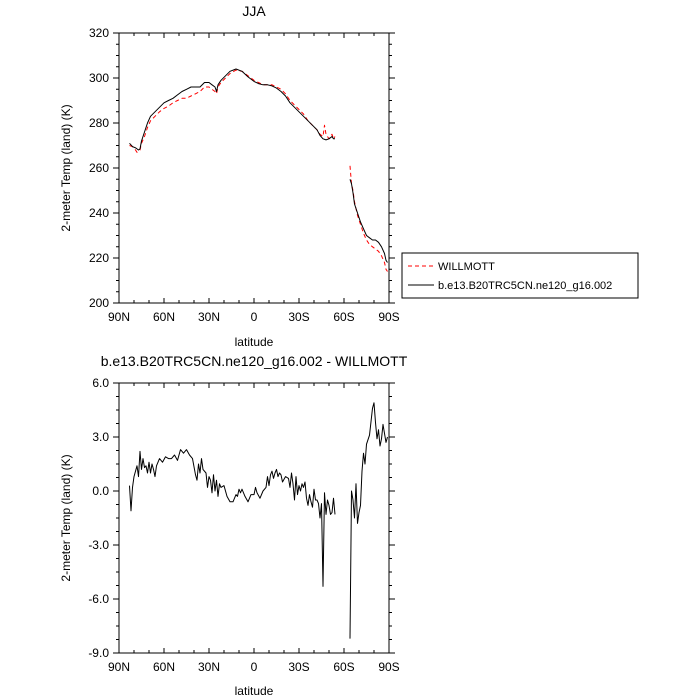 The height and width of the screenshot is (700, 700). Describe the element at coordinates (258, 170) in the screenshot. I see `top-panel-series` at that location.